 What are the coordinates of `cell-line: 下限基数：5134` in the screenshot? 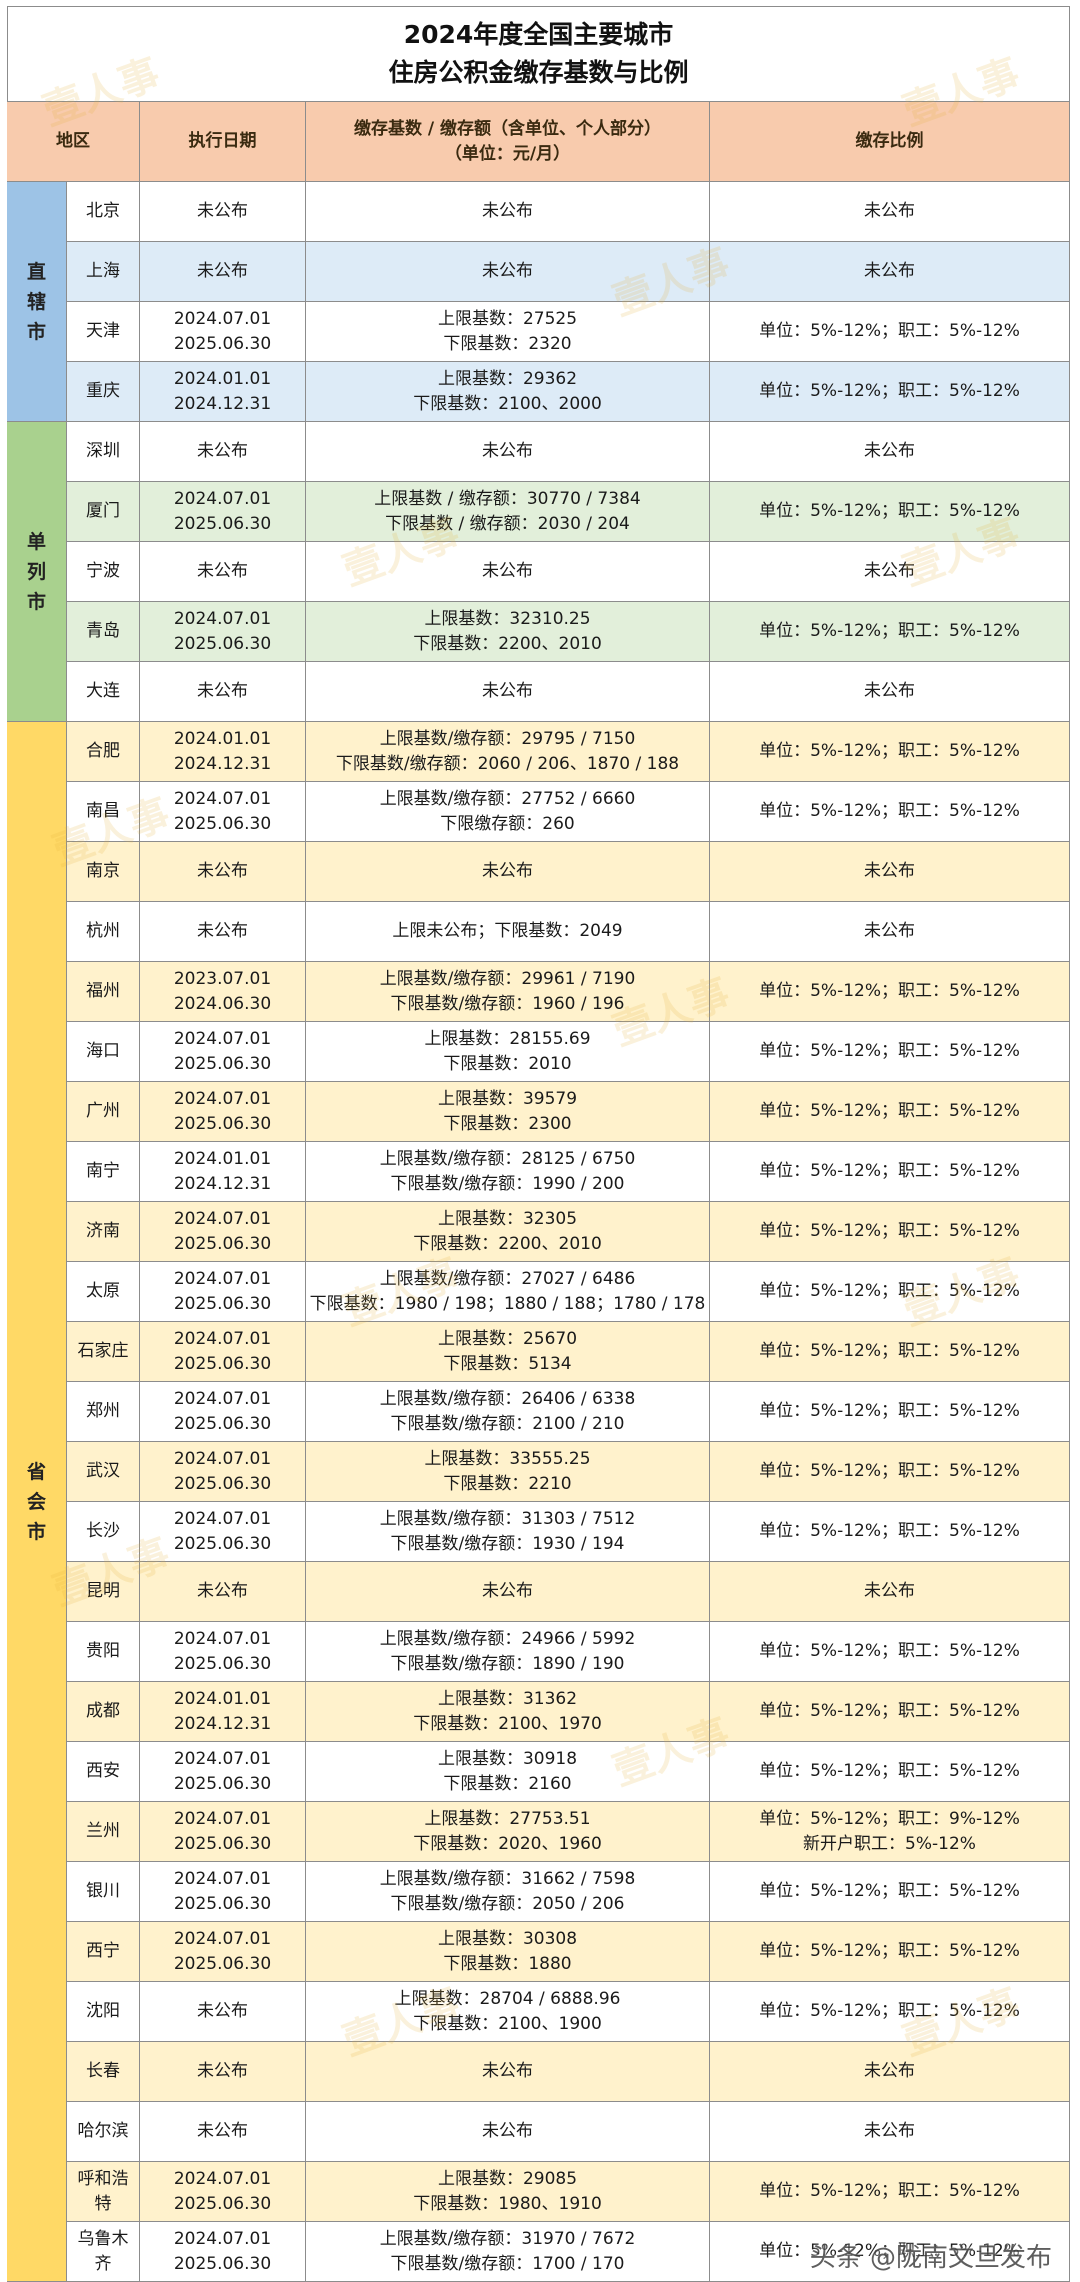 It's located at (507, 1363).